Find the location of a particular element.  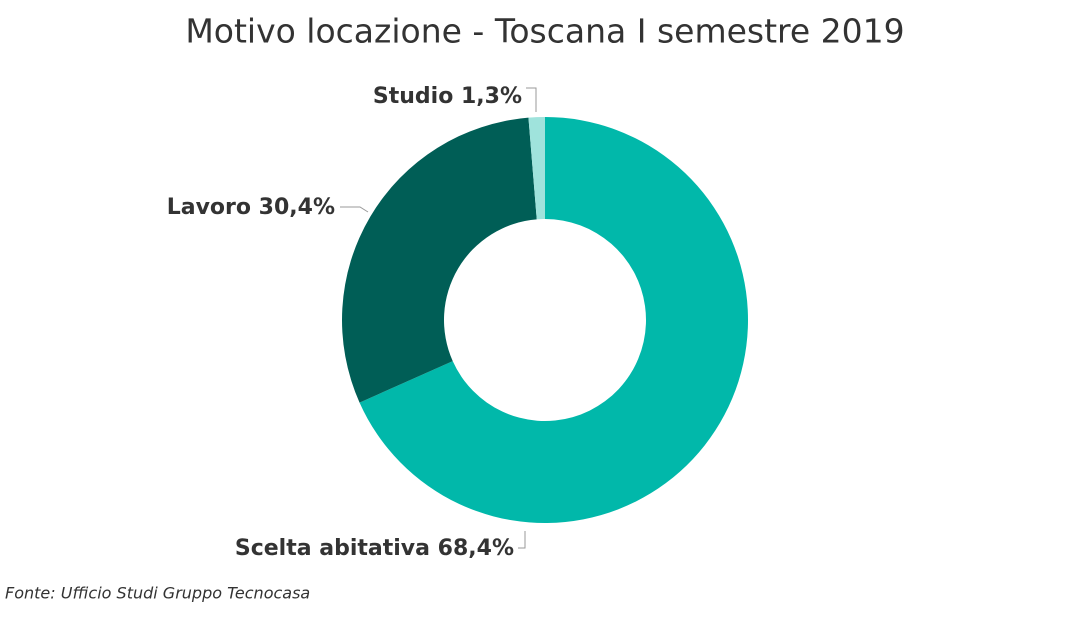

data-label: Studio 1,3% is located at coordinates (447, 96).